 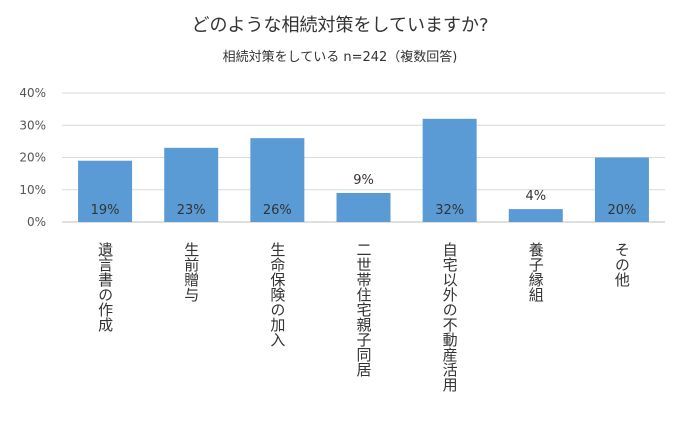 What do you see at coordinates (32, 93) in the screenshot?
I see `y-tick-label: 40%` at bounding box center [32, 93].